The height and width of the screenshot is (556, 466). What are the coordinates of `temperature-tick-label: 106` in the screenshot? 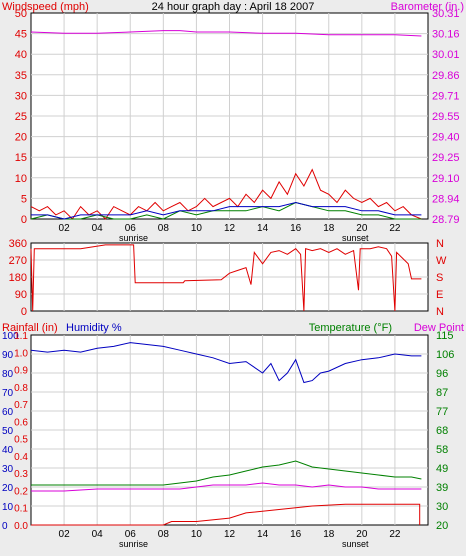 It's located at (445, 355).